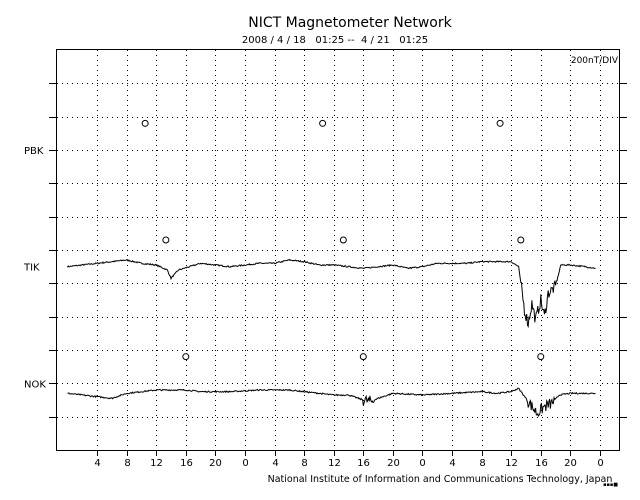 The width and height of the screenshot is (640, 500). Describe the element at coordinates (595, 61) in the screenshot. I see `scale-label: 200nT/DIV` at that location.